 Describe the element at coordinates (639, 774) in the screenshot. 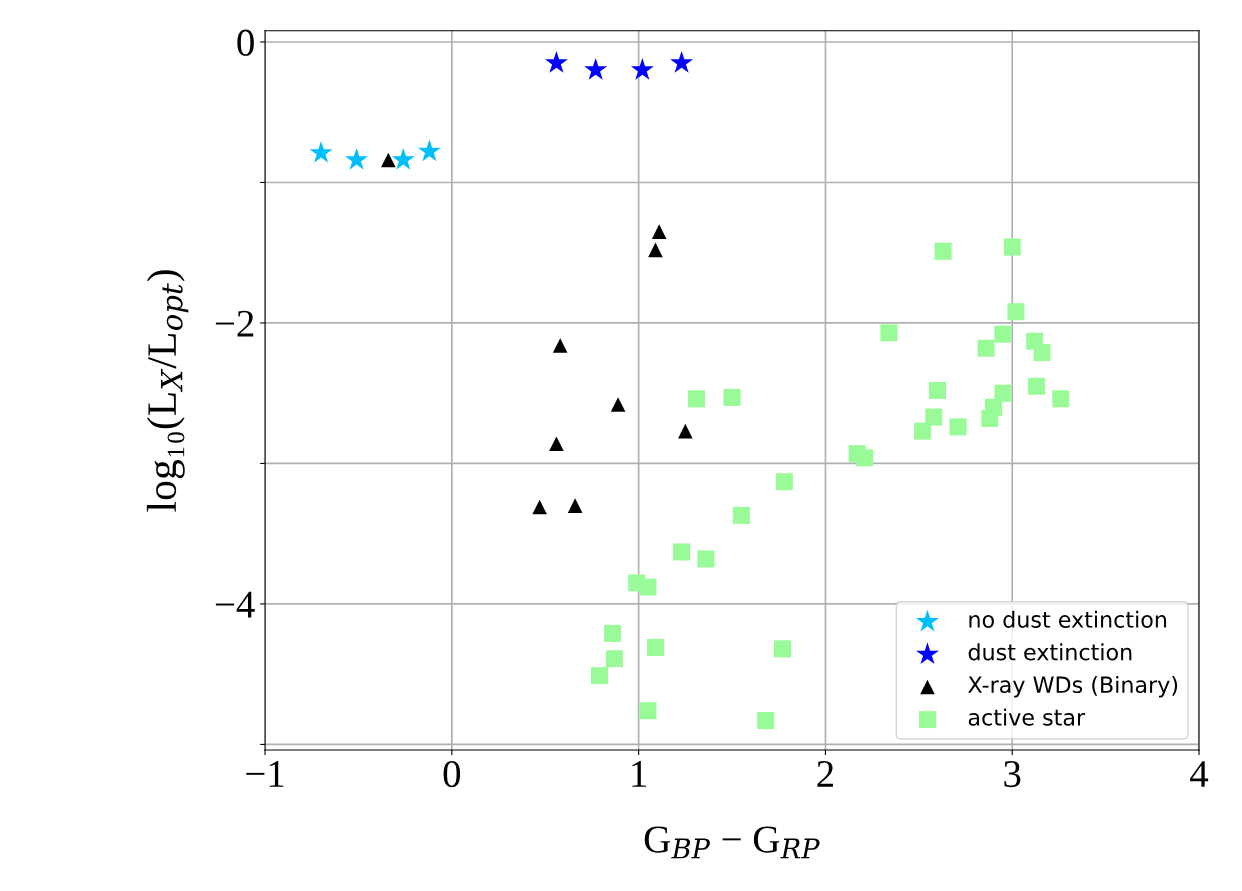

I see `x-tick-label: 1` at that location.